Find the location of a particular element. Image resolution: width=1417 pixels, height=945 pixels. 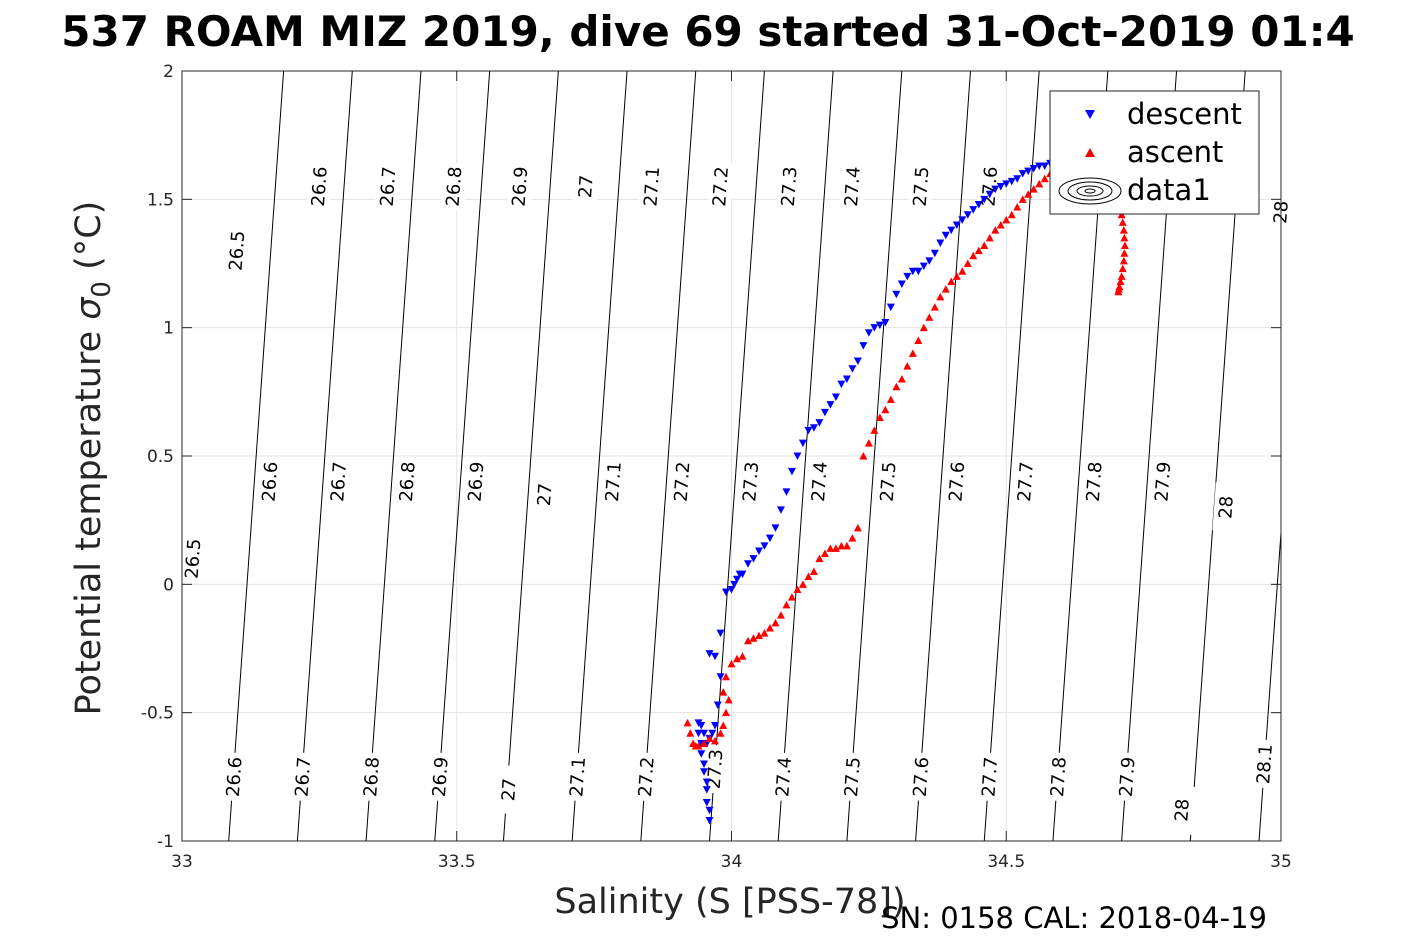

contour-label-19: 27.1 is located at coordinates (614, 481).